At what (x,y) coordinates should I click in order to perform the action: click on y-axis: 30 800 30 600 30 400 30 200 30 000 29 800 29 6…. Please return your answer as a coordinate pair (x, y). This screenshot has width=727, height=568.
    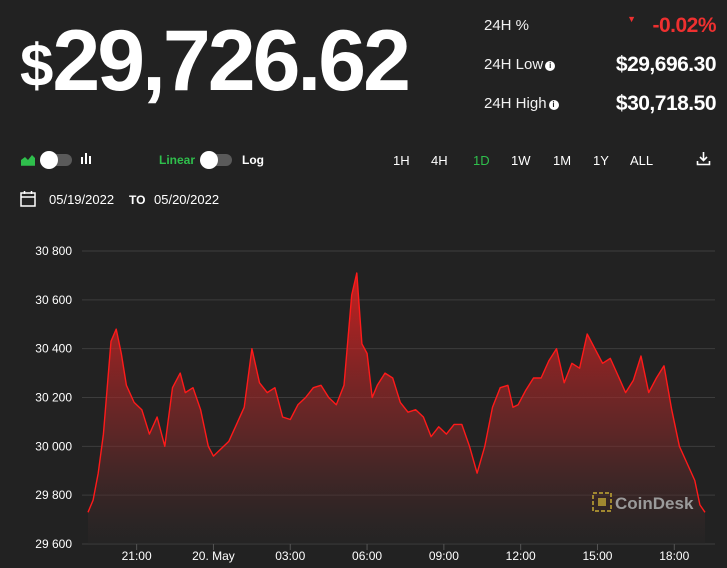
    Looking at the image, I should click on (53, 397).